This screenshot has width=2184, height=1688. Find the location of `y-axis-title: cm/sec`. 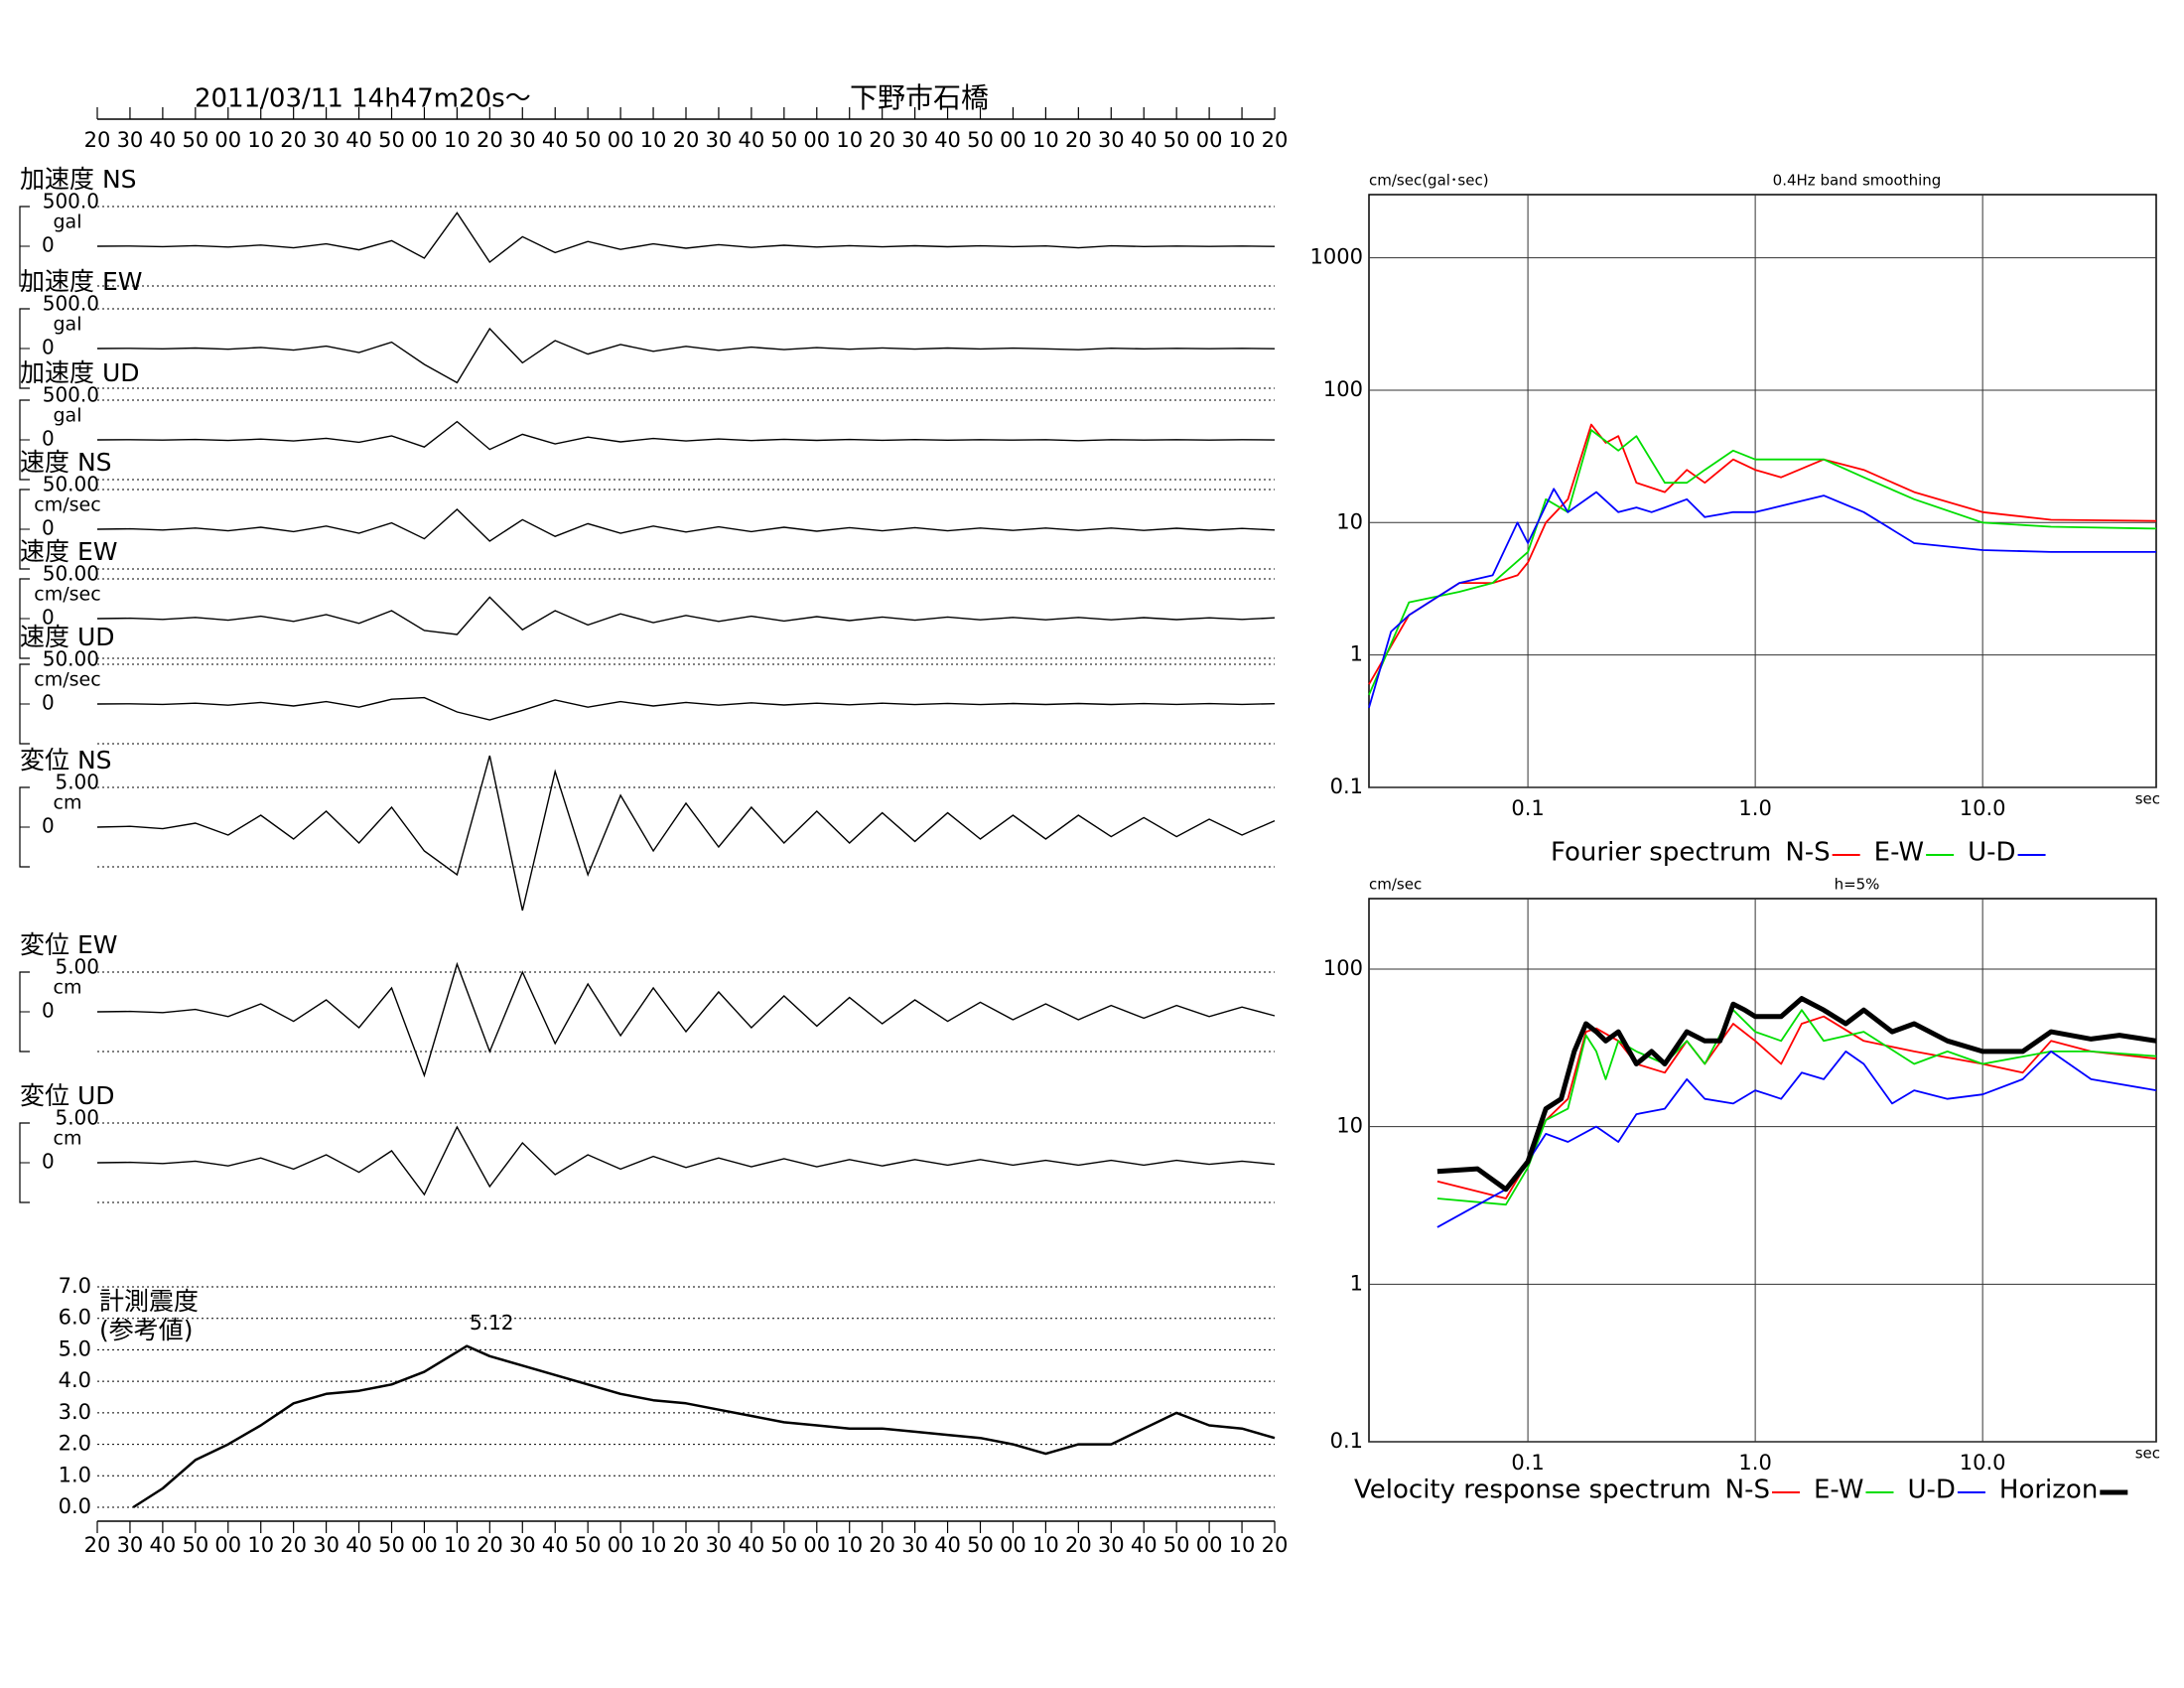

y-axis-title: cm/sec is located at coordinates (1395, 885).